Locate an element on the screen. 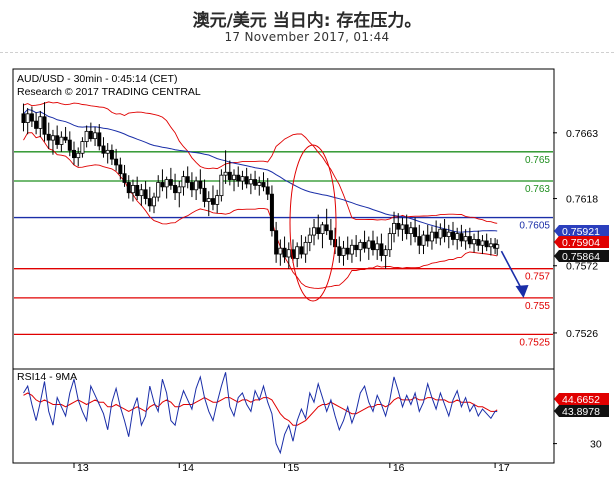 Image resolution: width=614 pixels, height=485 pixels. rsi-line is located at coordinates (260, 413).